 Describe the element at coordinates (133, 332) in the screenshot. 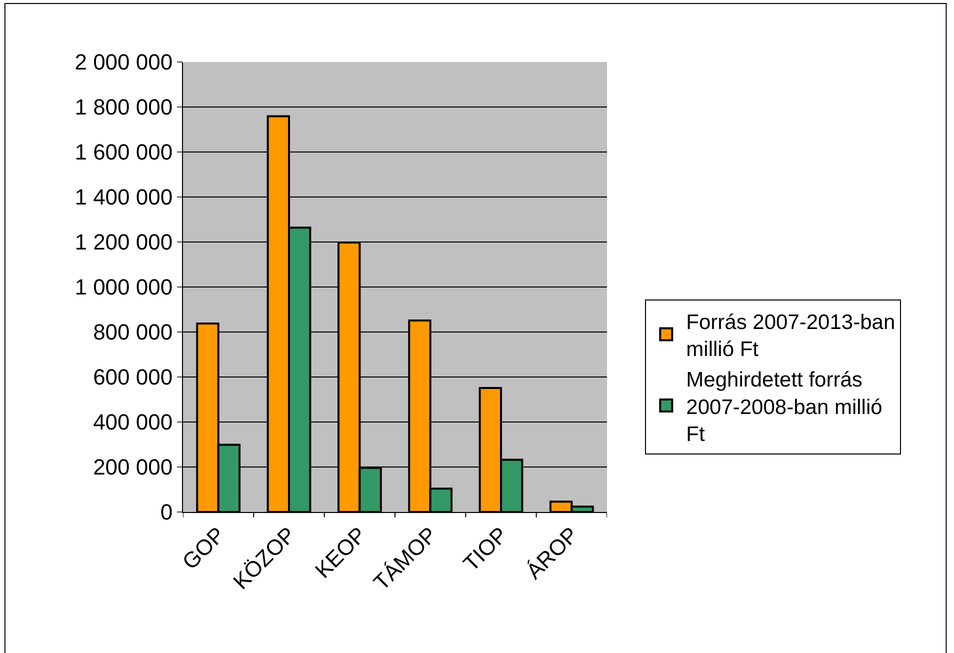

I see `y-tick-label: 800 000` at that location.